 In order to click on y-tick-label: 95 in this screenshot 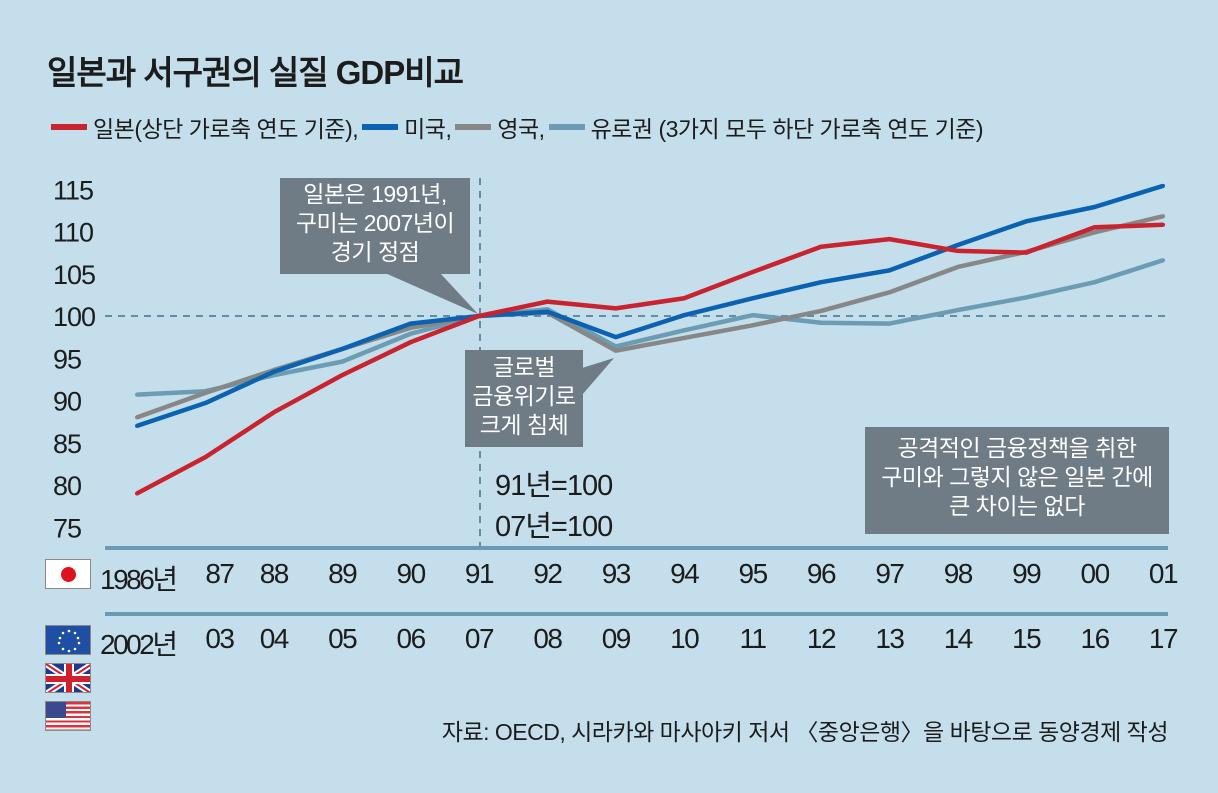, I will do `click(67, 359)`.